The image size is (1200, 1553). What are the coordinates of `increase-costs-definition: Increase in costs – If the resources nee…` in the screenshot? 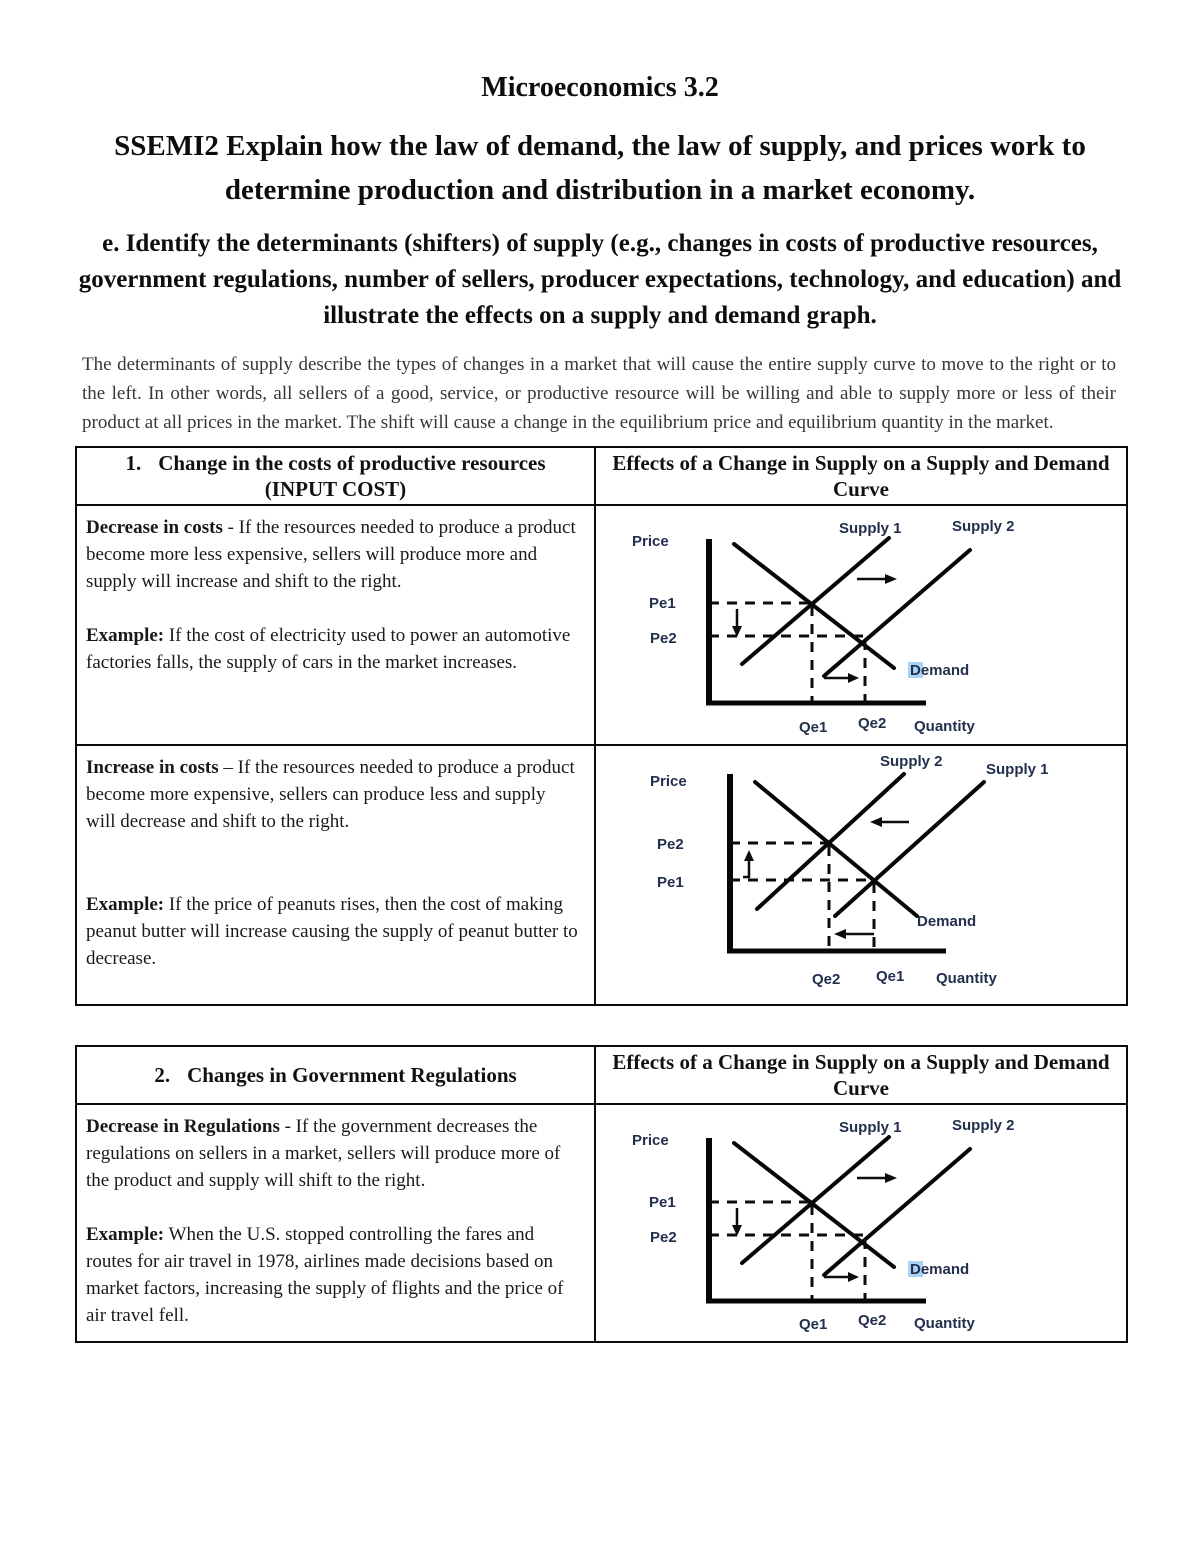 It's located at (330, 794).